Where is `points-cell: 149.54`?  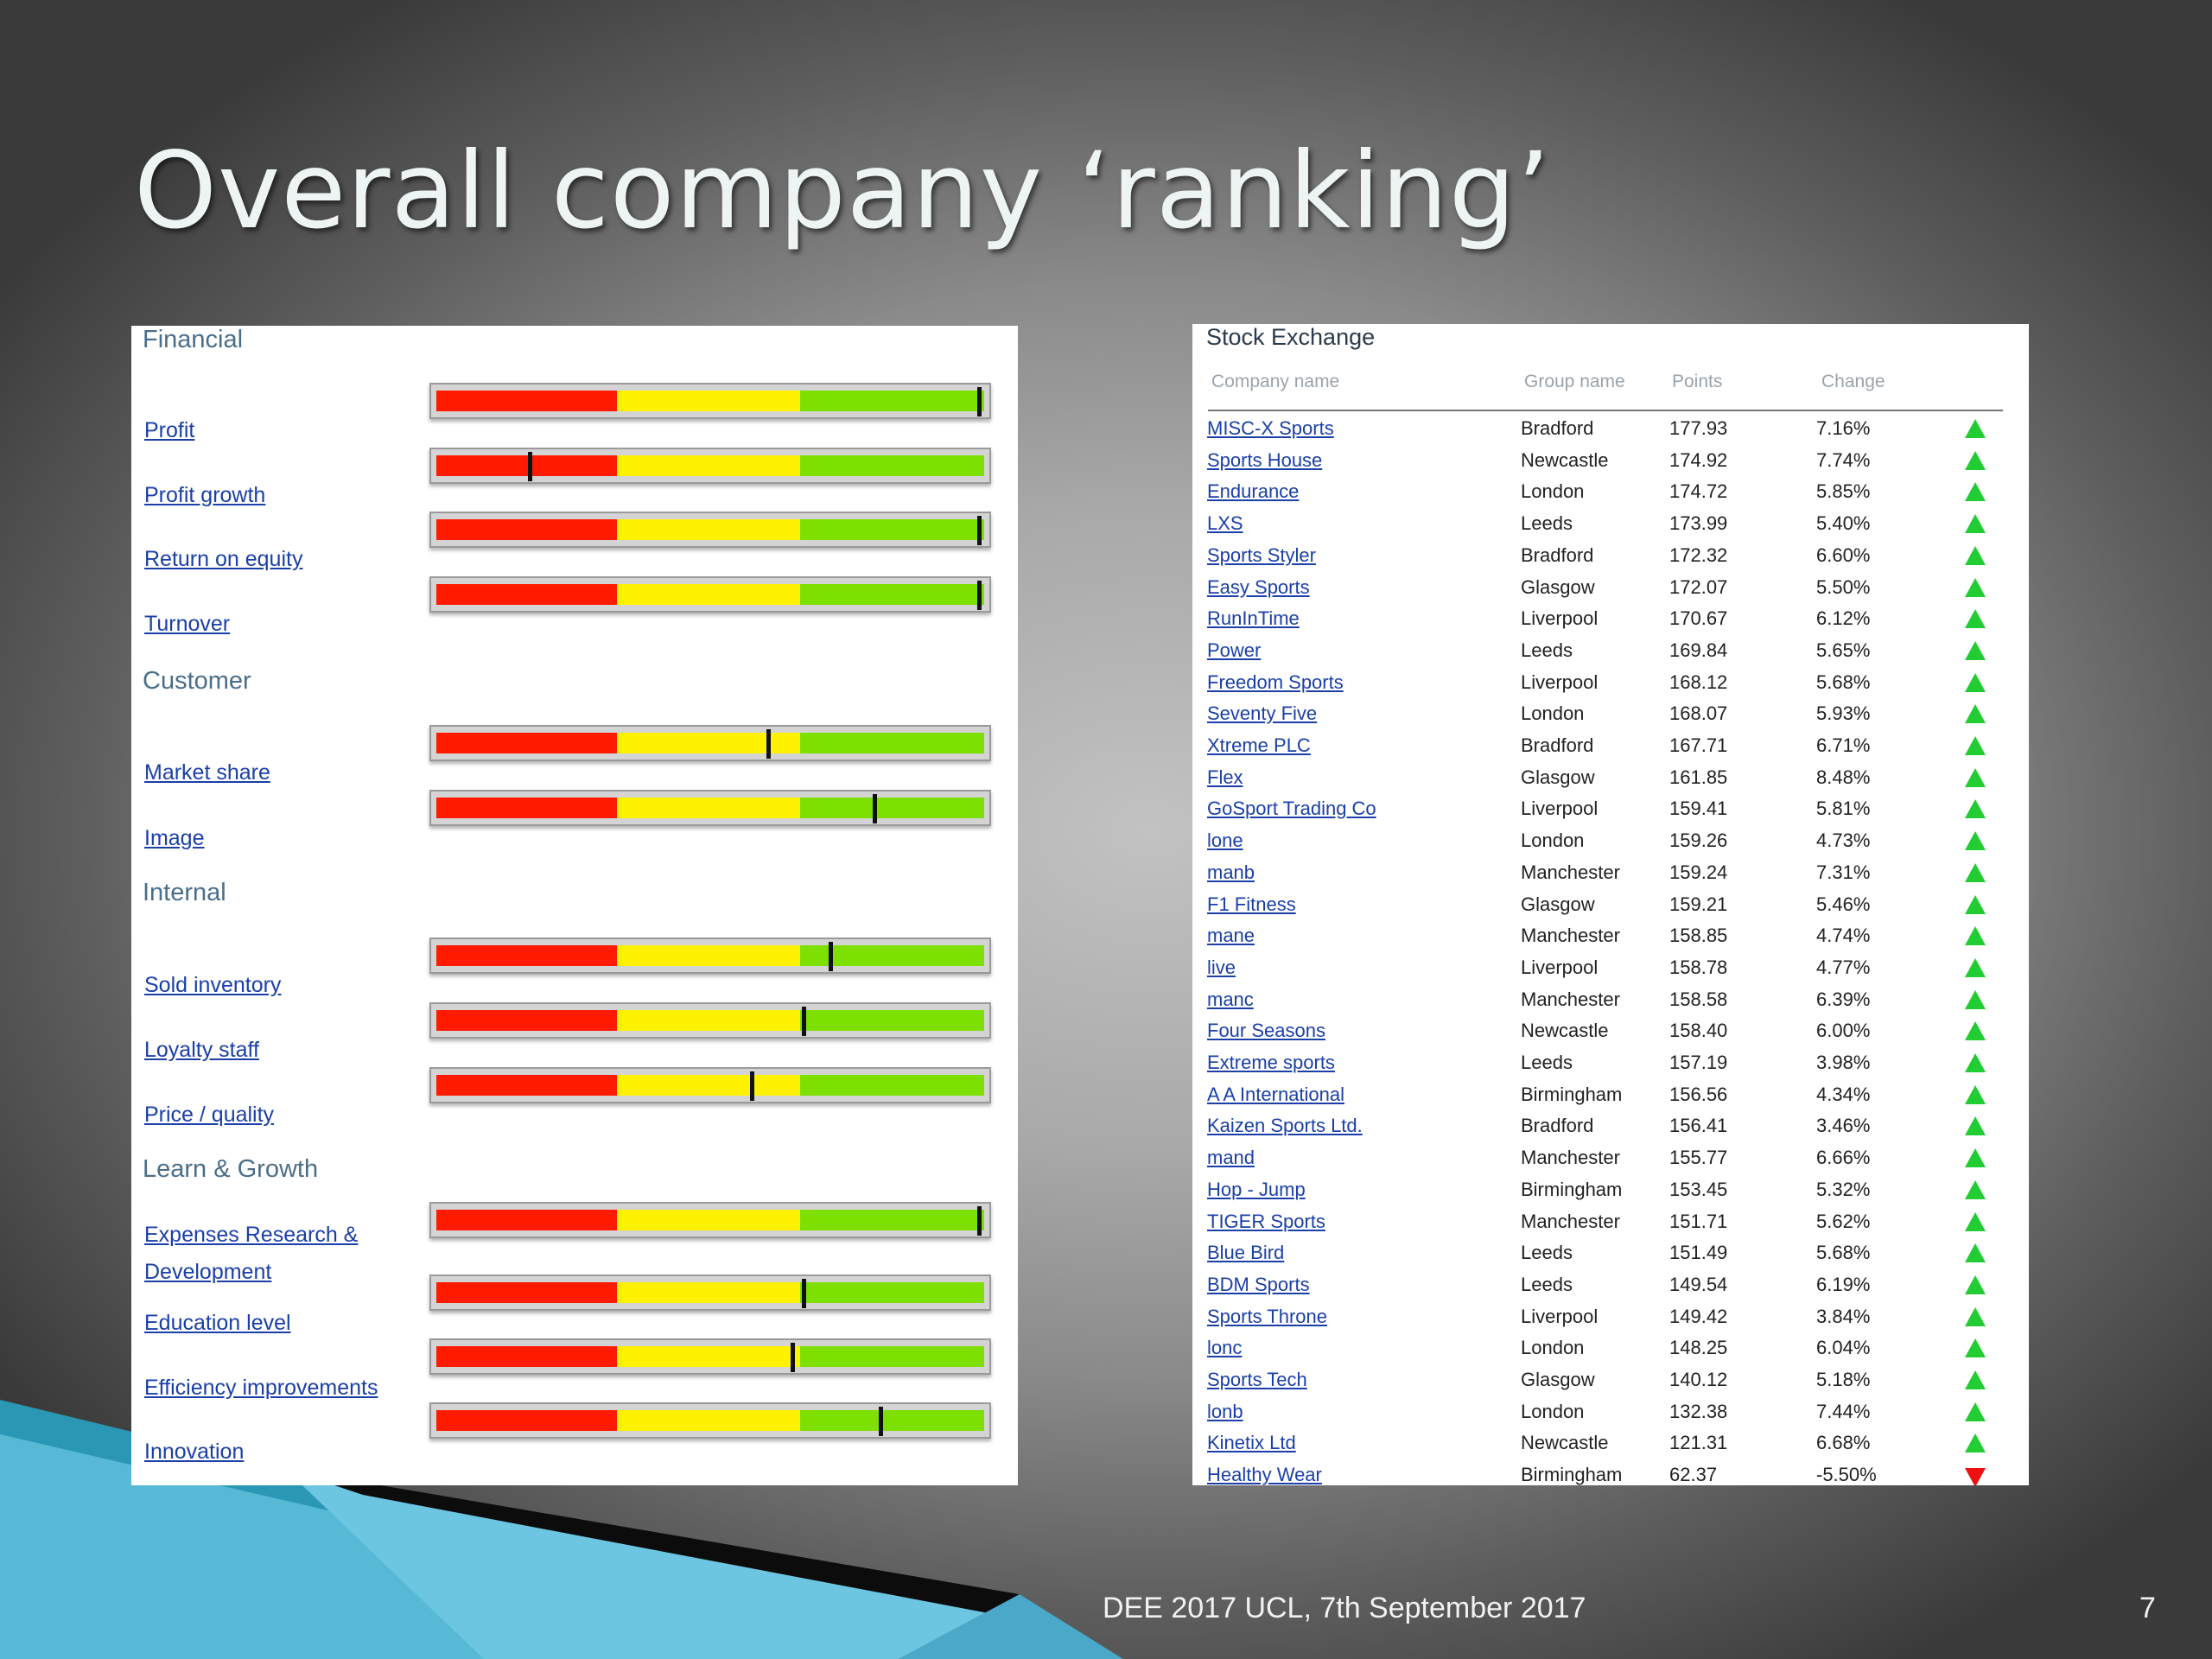
points-cell: 149.54 is located at coordinates (1698, 1284).